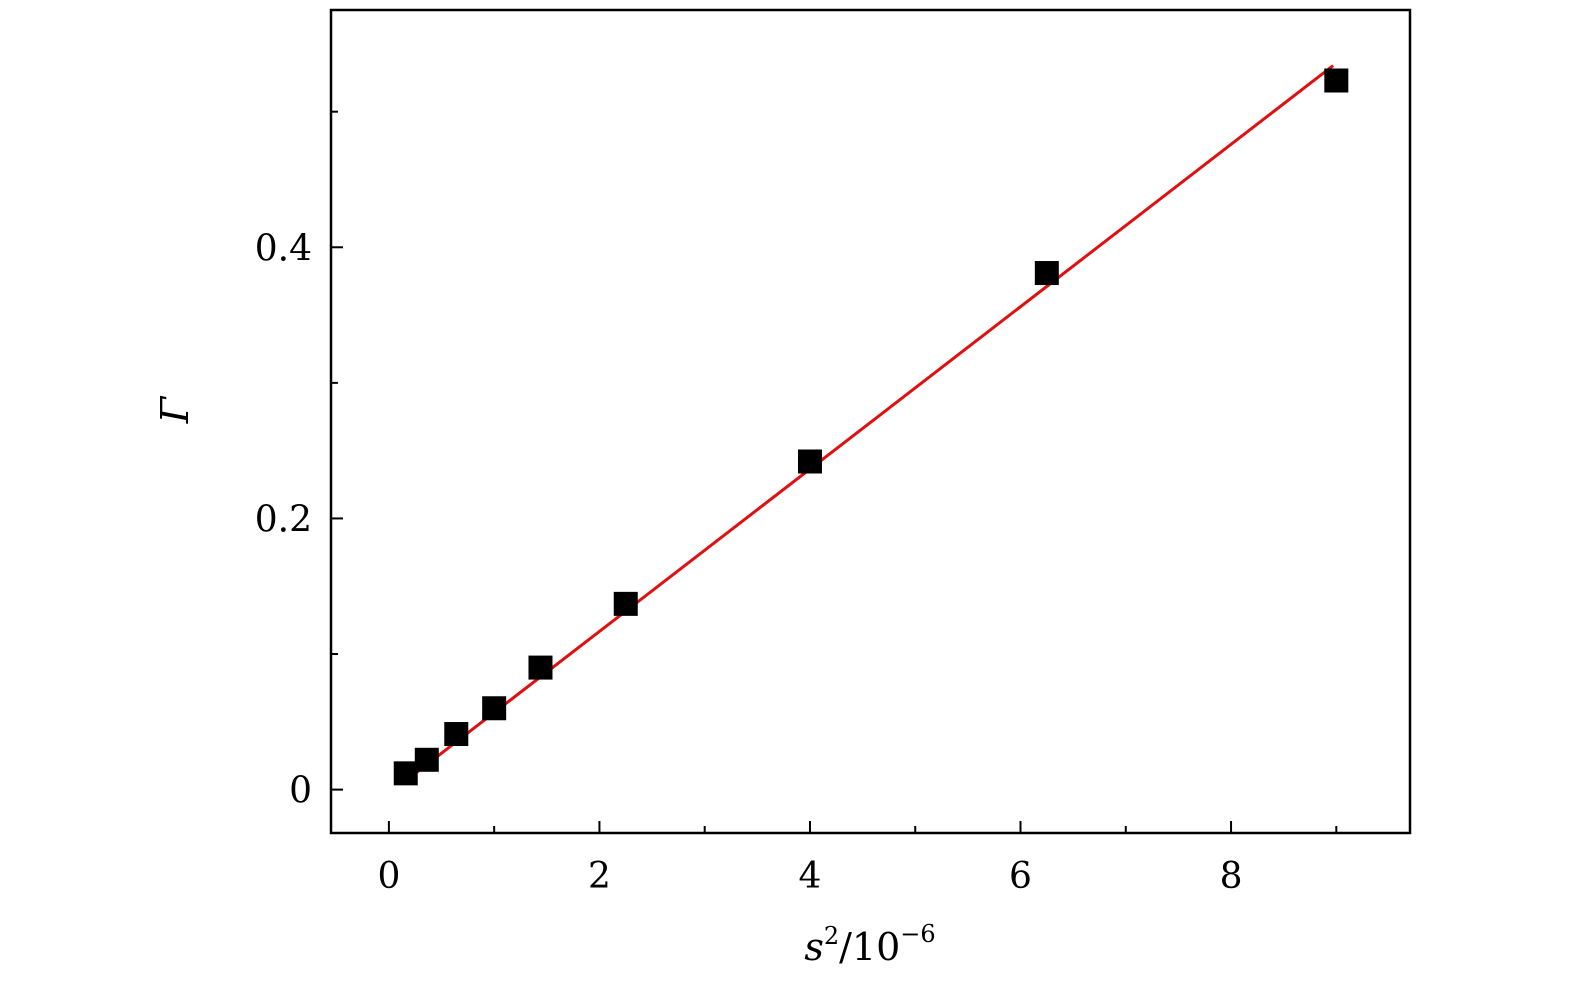  Describe the element at coordinates (175, 409) in the screenshot. I see `y-axis-label: Γ` at that location.